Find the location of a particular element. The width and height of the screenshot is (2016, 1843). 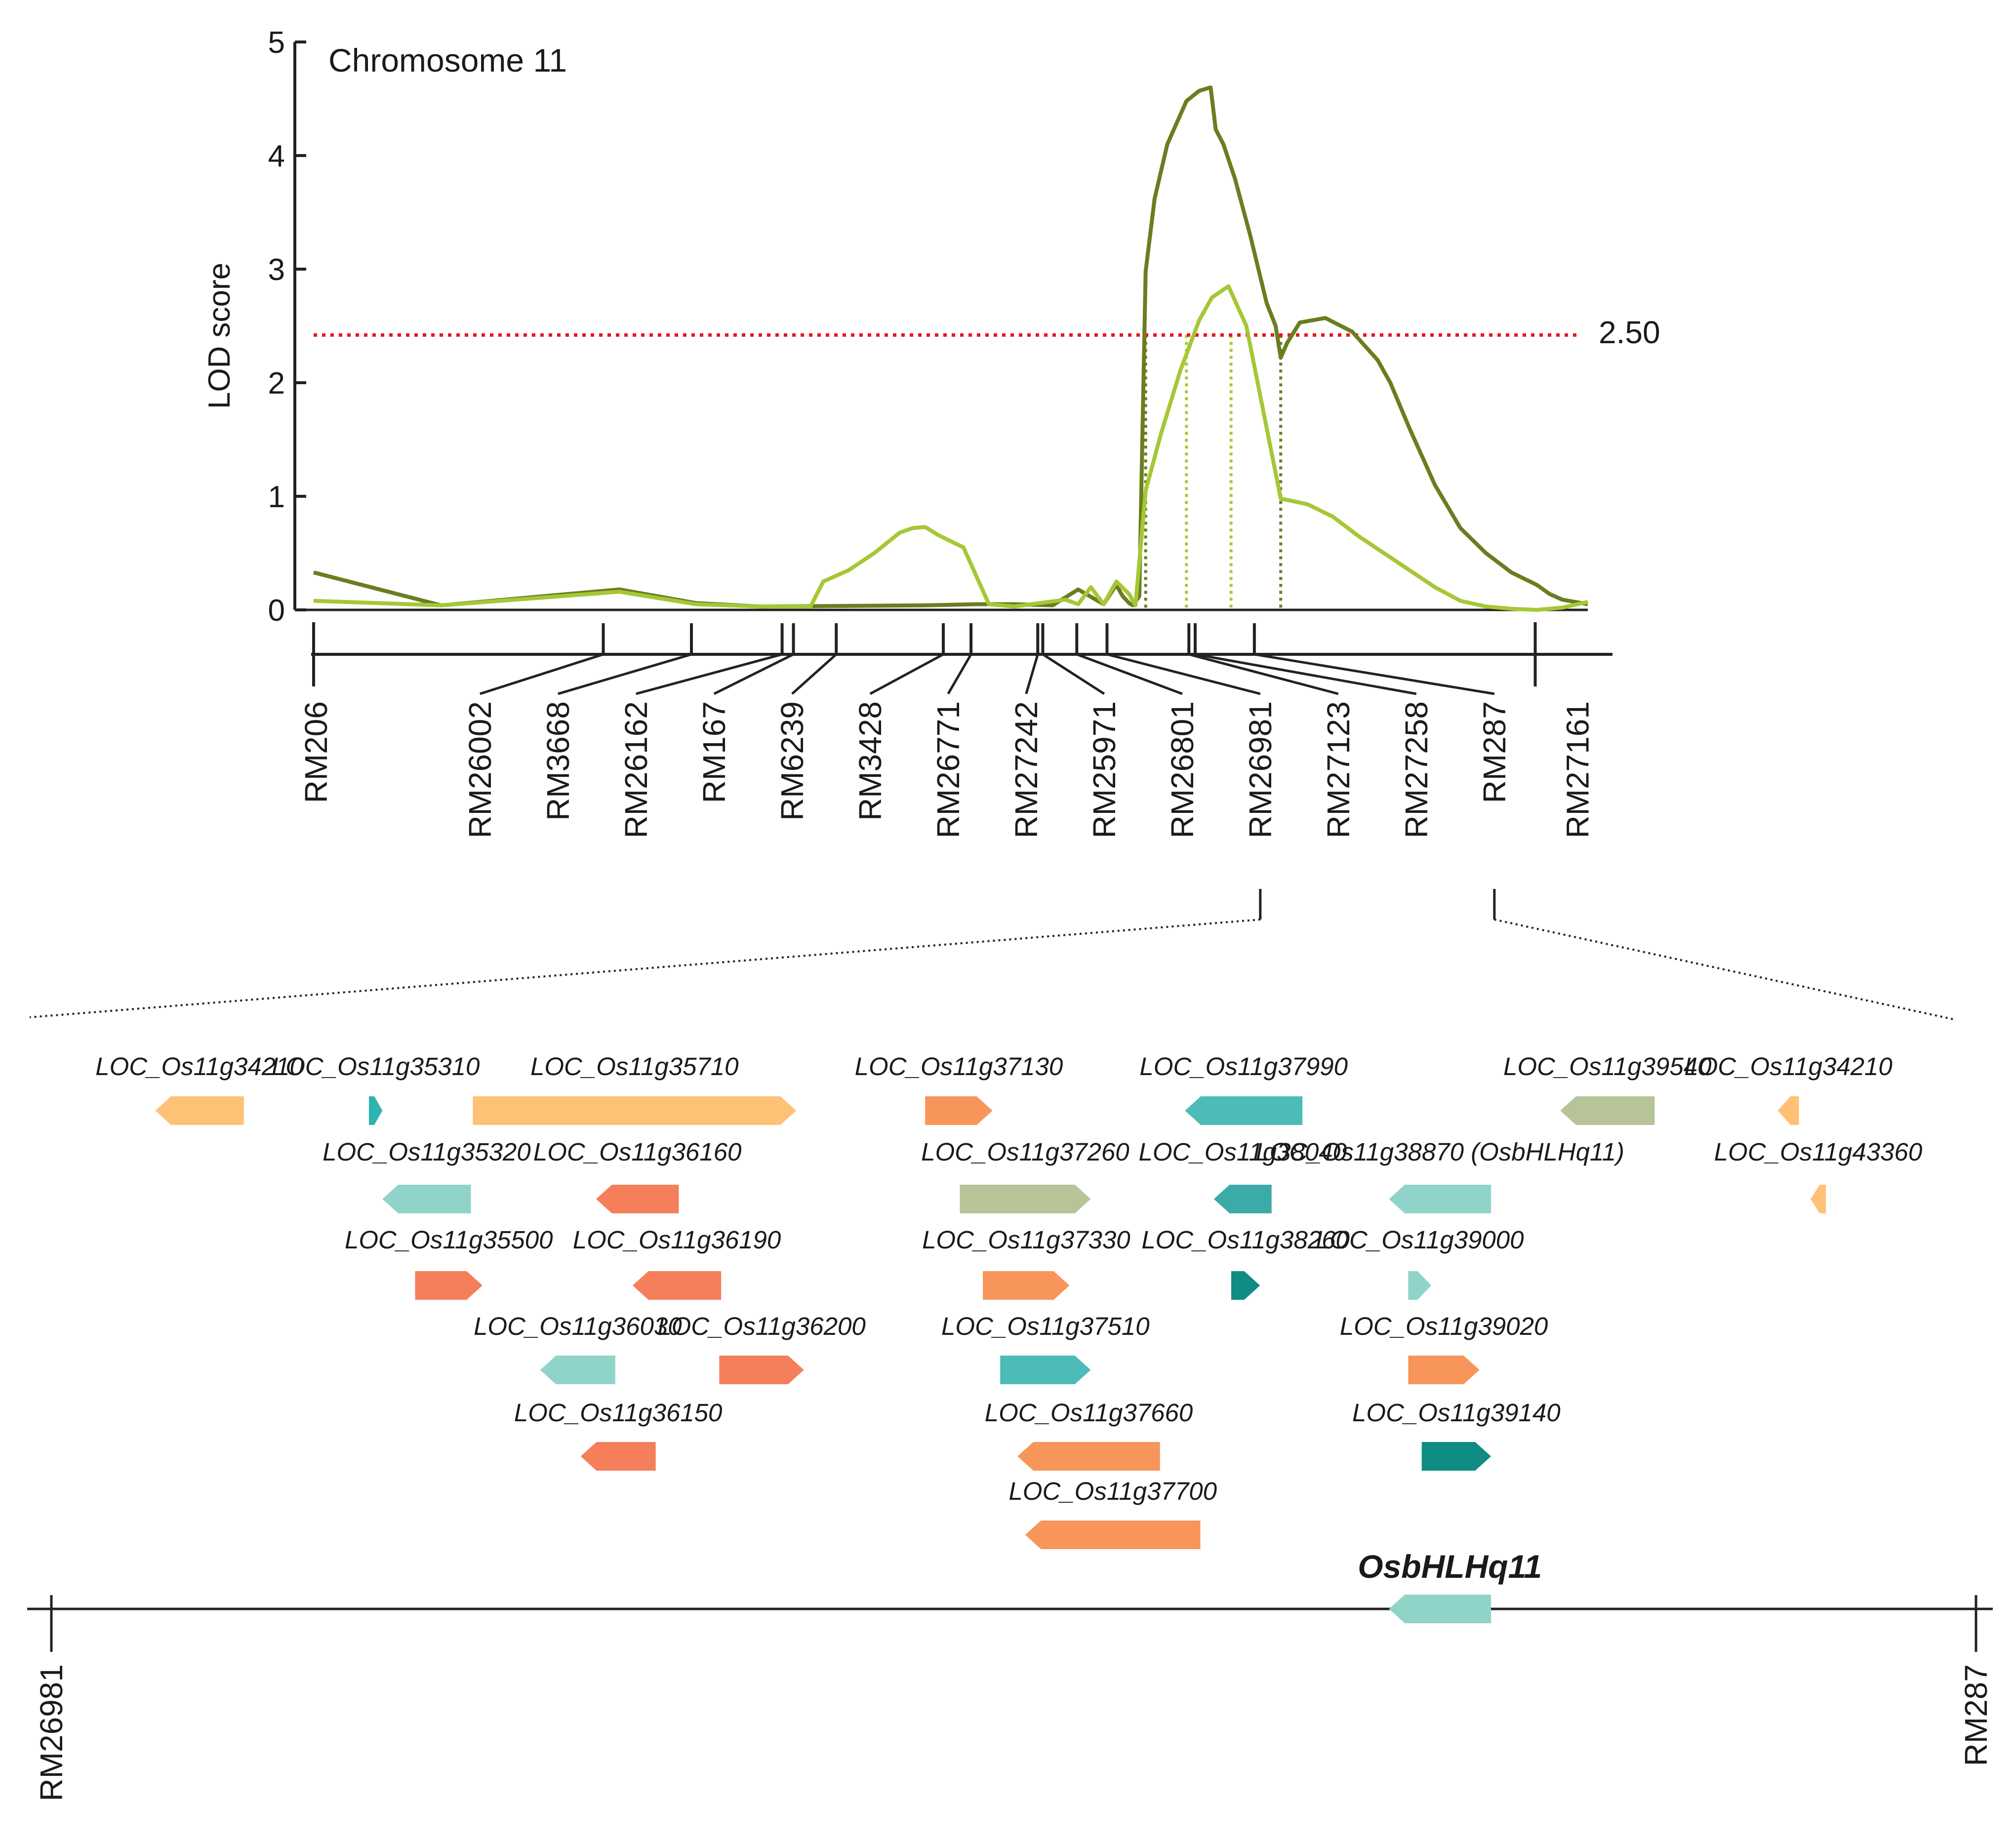

marker-label: RM26002 is located at coordinates (480, 770).